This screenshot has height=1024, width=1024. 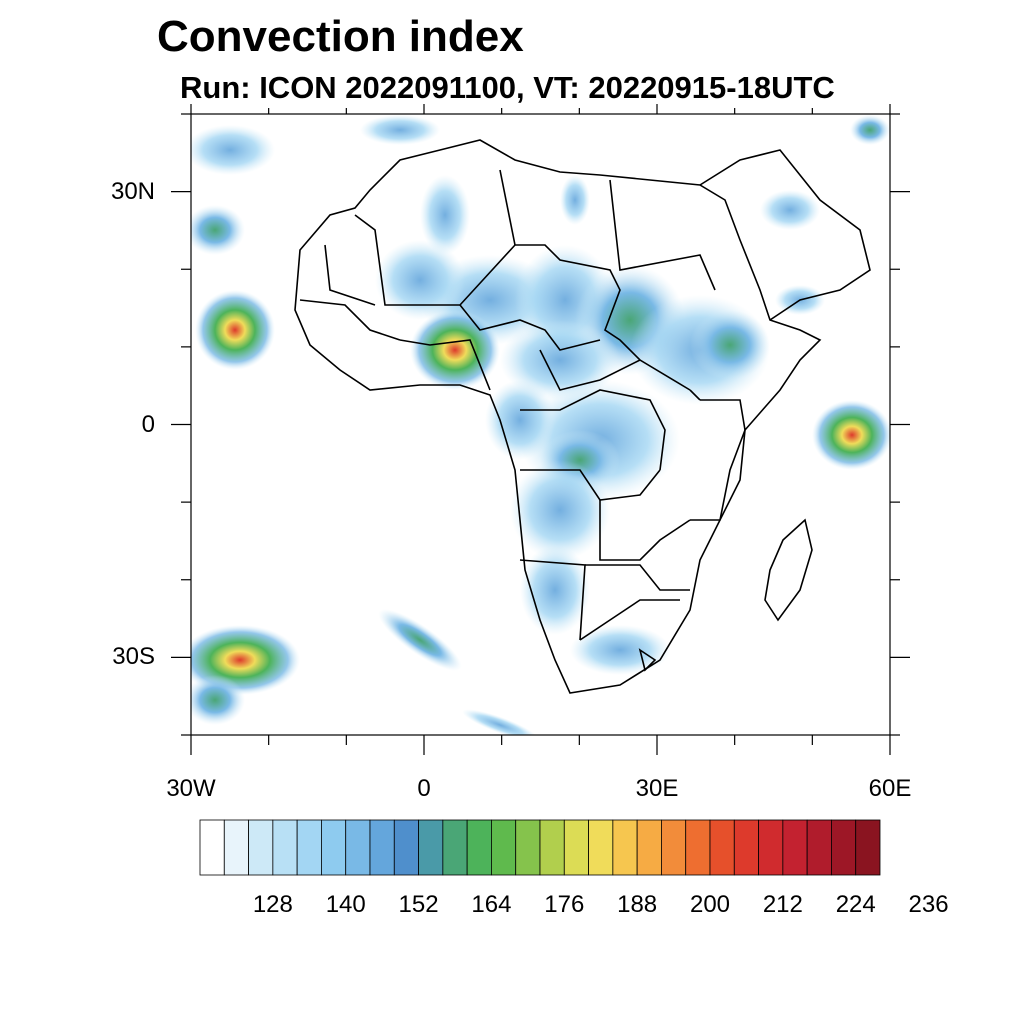 I want to click on lon-tick-label: 0, so click(x=424, y=788).